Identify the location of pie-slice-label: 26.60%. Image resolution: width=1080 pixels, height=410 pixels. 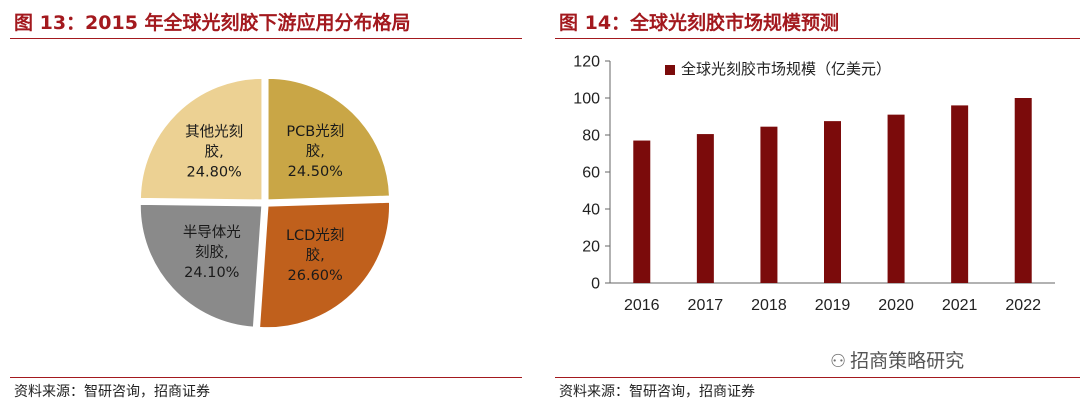
(315, 276).